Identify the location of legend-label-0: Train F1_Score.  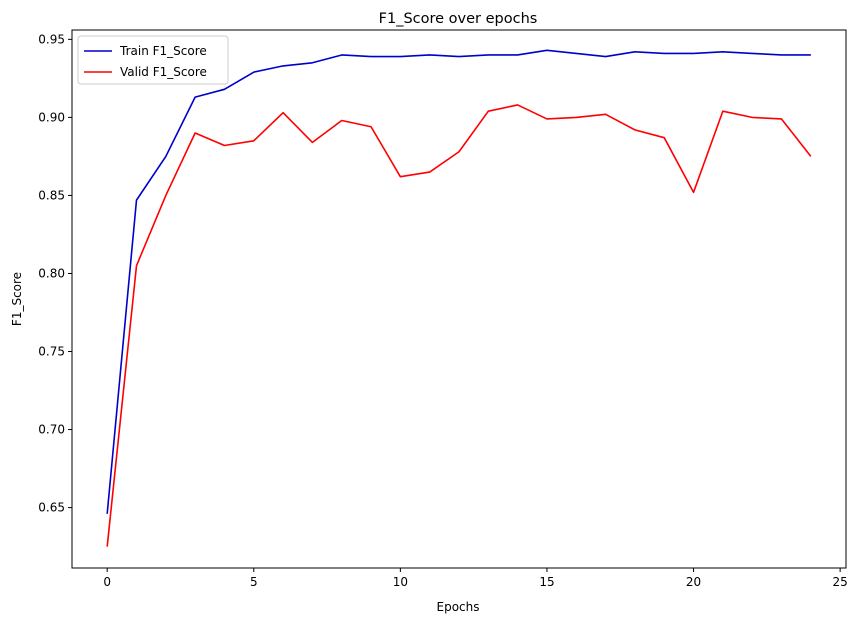
(163, 51).